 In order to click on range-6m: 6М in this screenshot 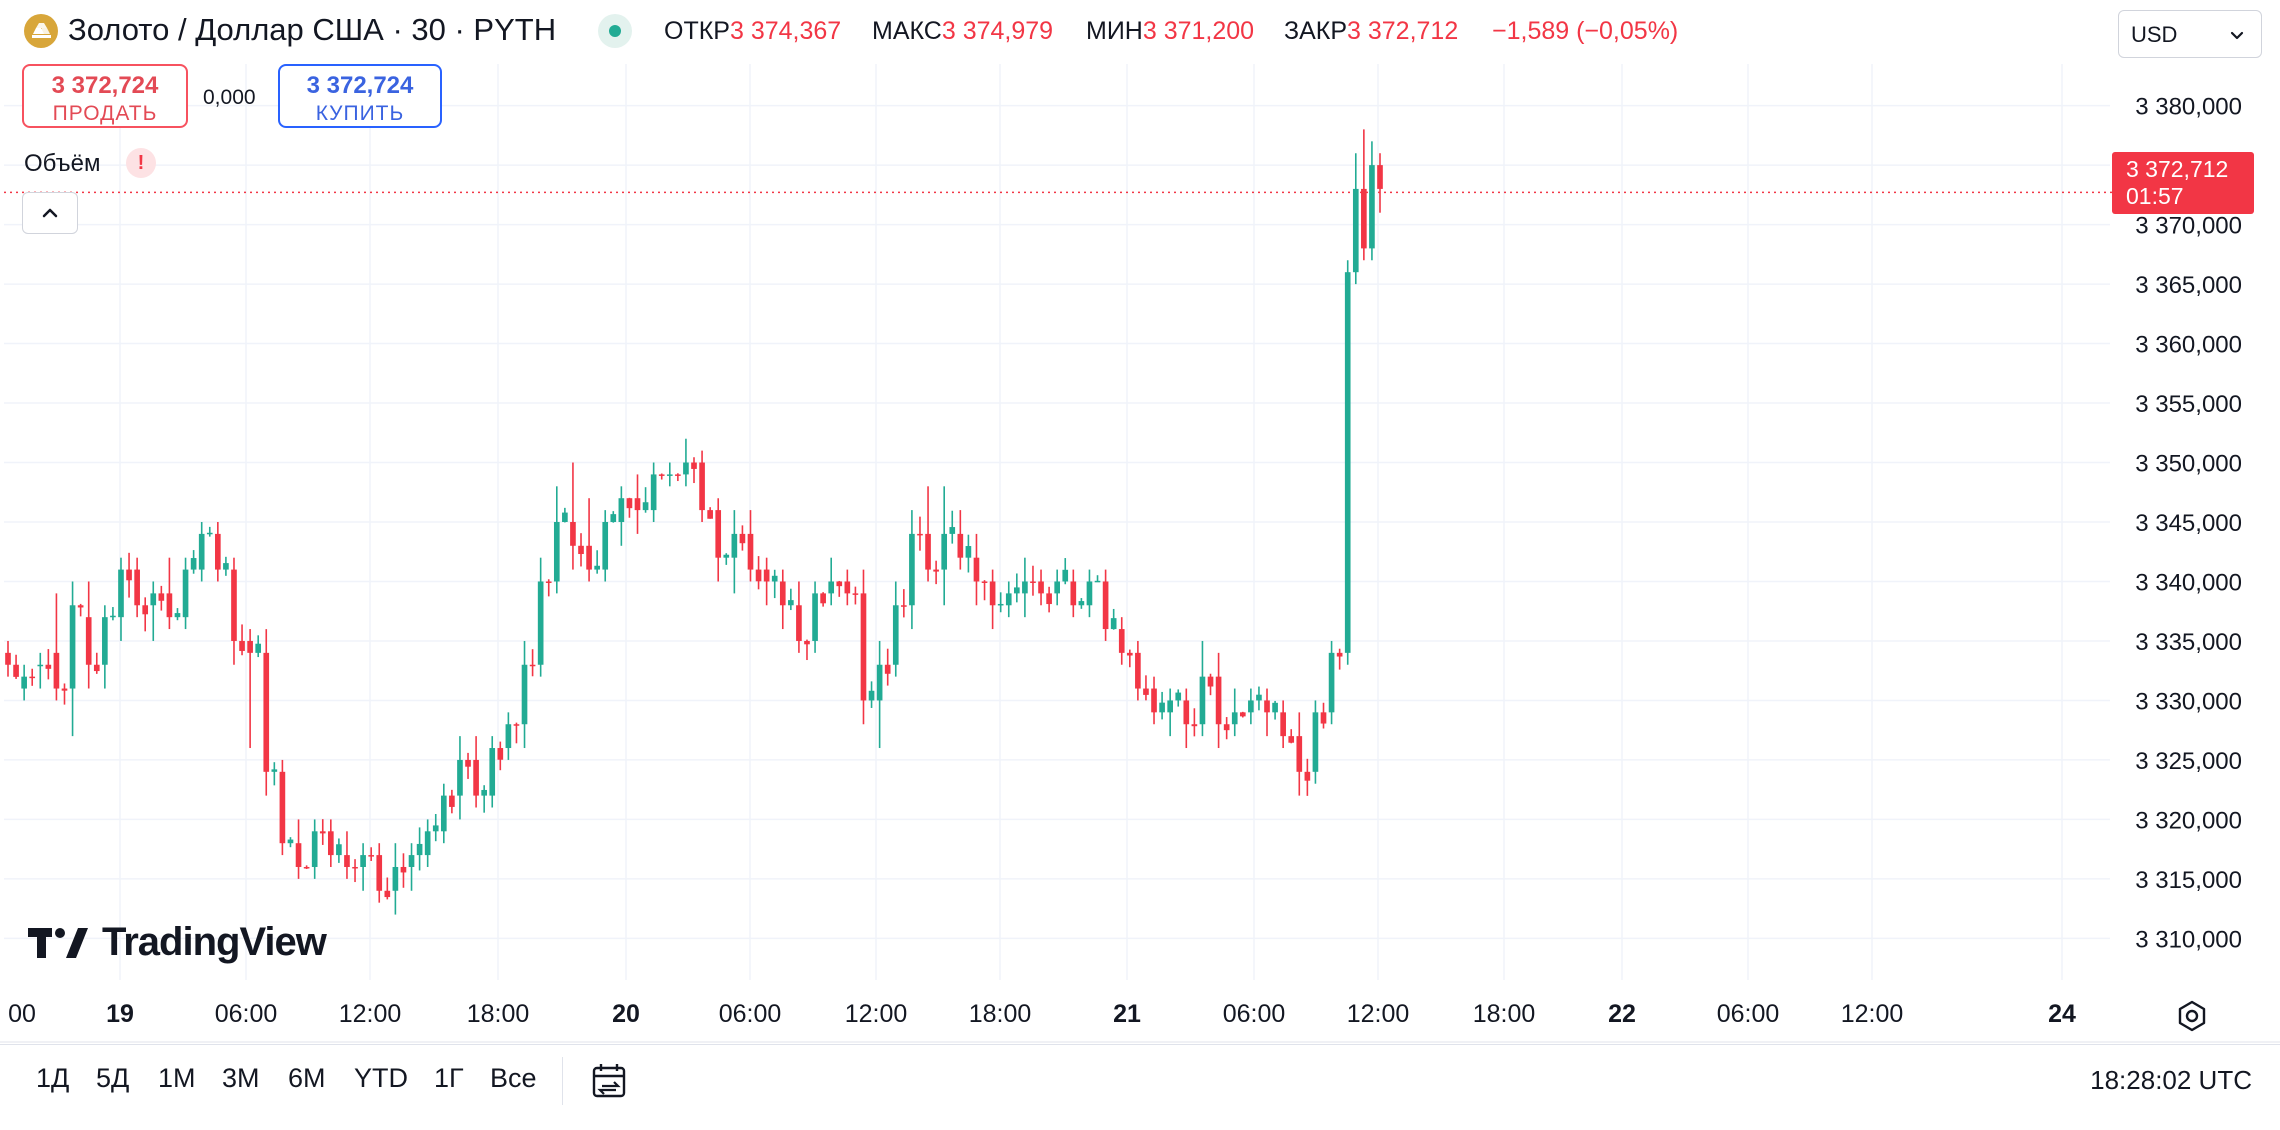, I will do `click(307, 1078)`.